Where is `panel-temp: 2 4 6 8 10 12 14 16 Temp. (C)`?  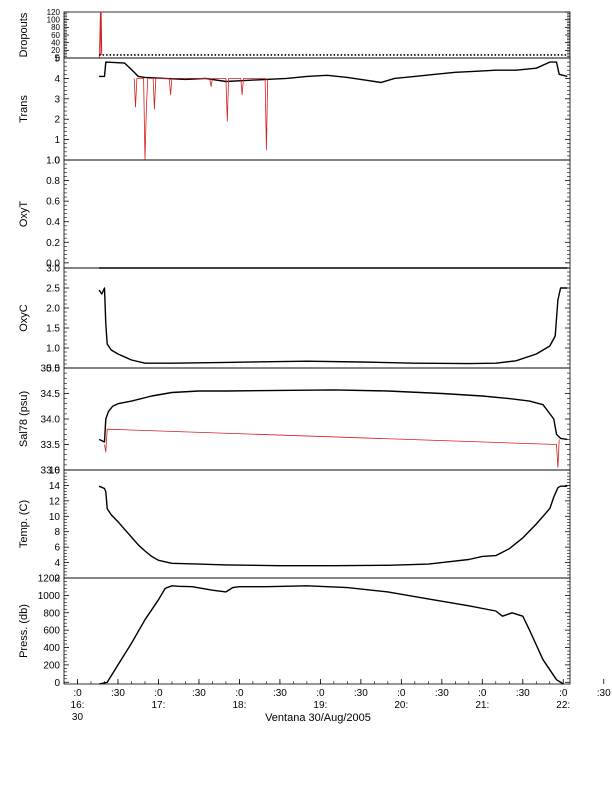
panel-temp: 2 4 6 8 10 12 14 16 Temp. (C) is located at coordinates (294, 525).